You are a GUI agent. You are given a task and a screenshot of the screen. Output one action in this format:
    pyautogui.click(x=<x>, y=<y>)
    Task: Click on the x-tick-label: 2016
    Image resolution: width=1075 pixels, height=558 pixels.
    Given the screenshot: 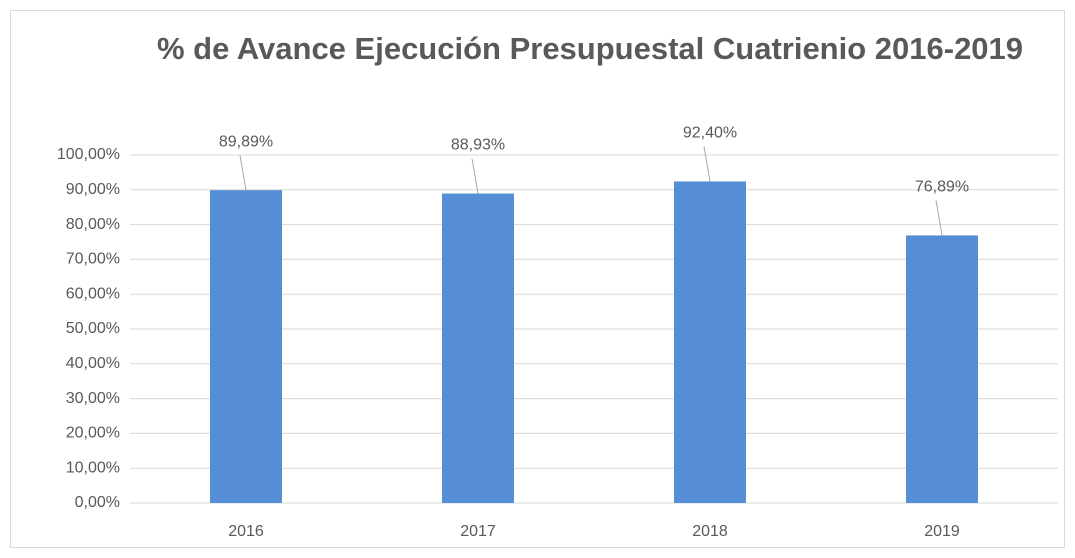 What is the action you would take?
    pyautogui.click(x=246, y=531)
    